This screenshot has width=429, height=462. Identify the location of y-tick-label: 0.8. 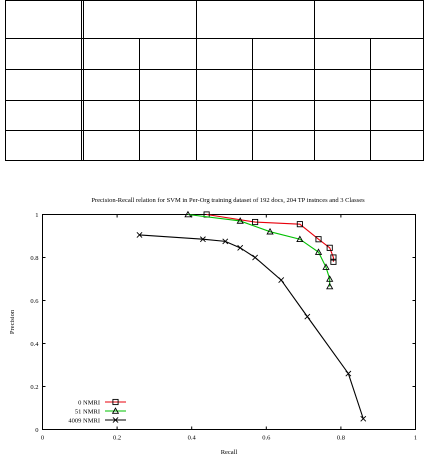
(34, 258).